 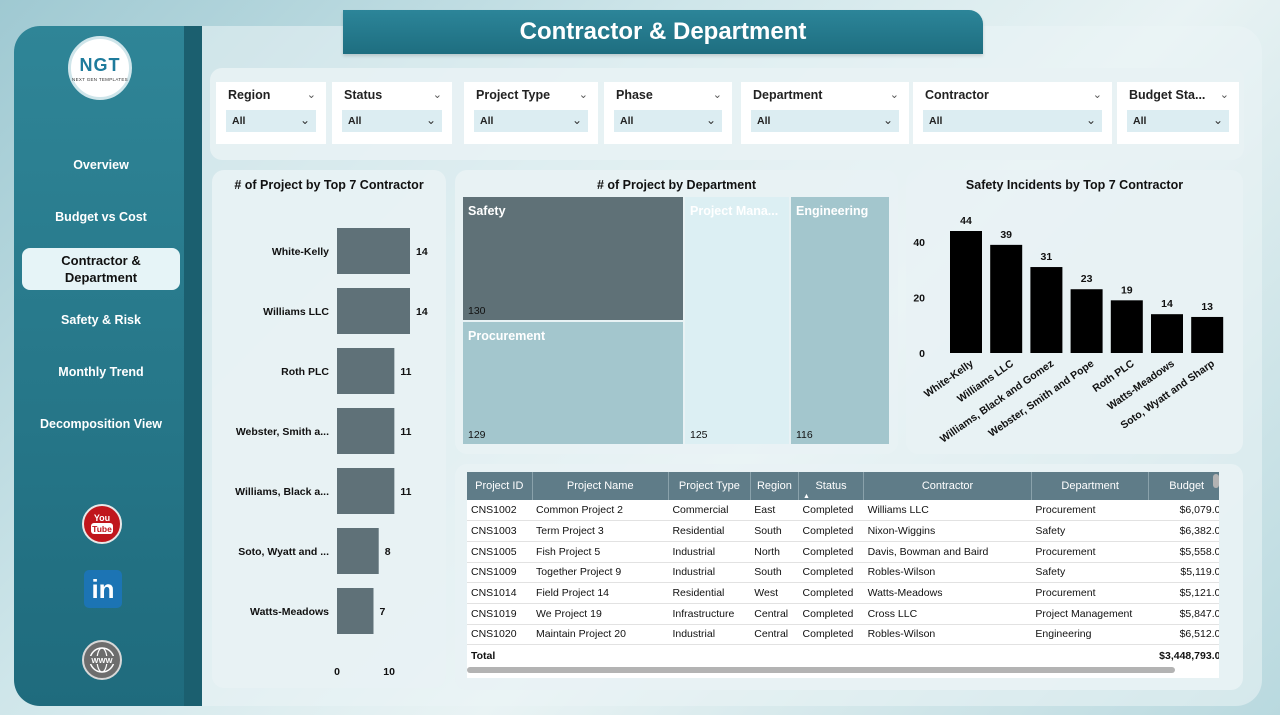 What do you see at coordinates (634, 95) in the screenshot?
I see `slicer-label: Phase` at bounding box center [634, 95].